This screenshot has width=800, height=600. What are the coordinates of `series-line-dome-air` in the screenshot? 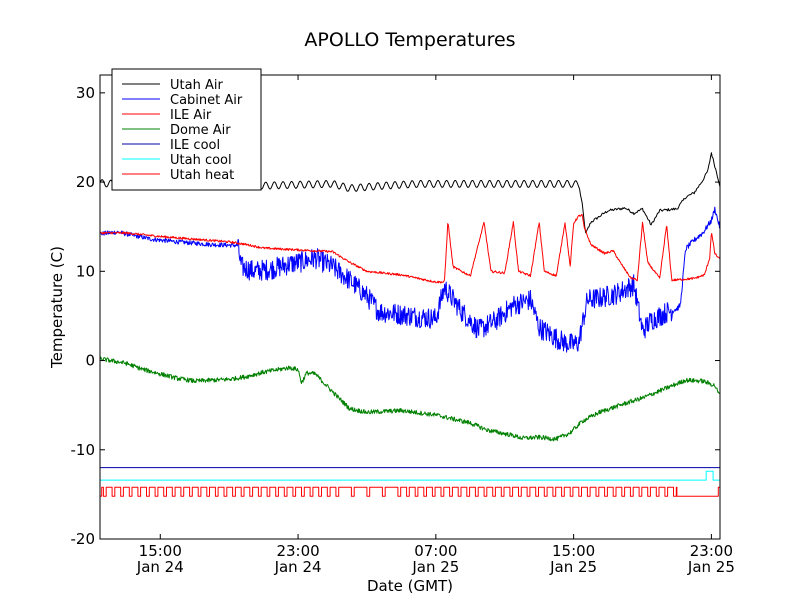 It's located at (409, 399).